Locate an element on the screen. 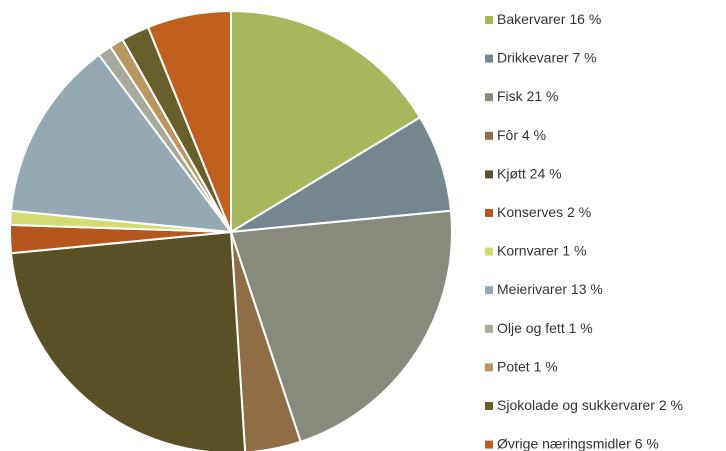 The width and height of the screenshot is (726, 451). legend-category: Konserves is located at coordinates (530, 212).